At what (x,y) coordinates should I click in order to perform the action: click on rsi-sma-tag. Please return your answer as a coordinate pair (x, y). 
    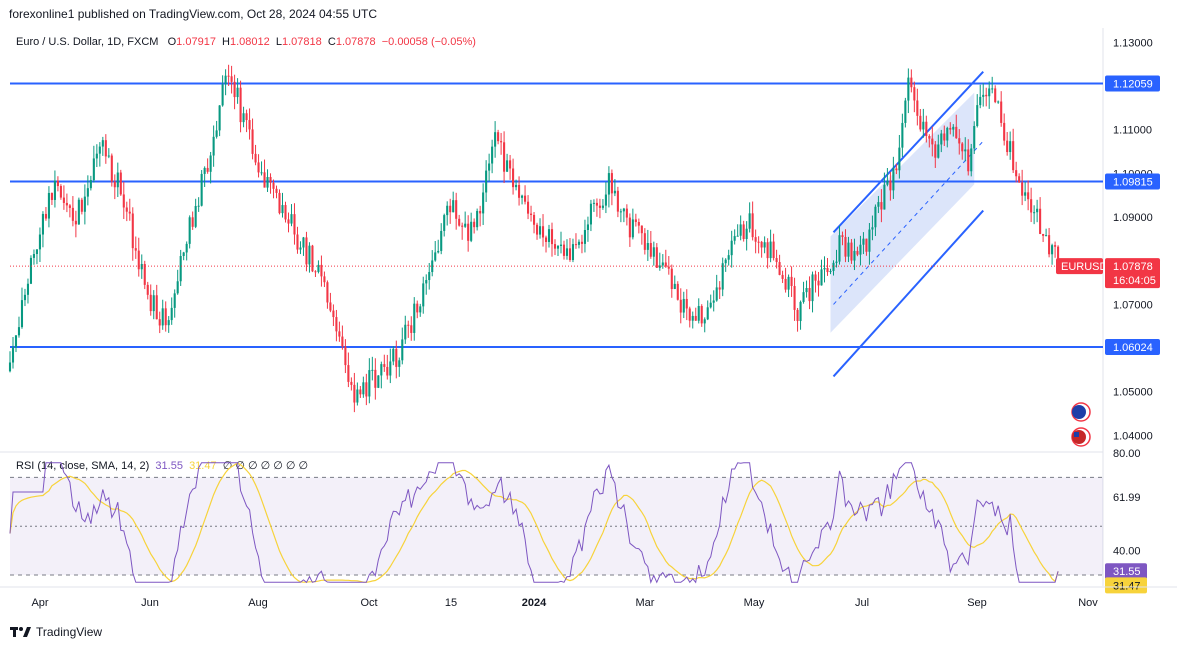
    Looking at the image, I should click on (1126, 585).